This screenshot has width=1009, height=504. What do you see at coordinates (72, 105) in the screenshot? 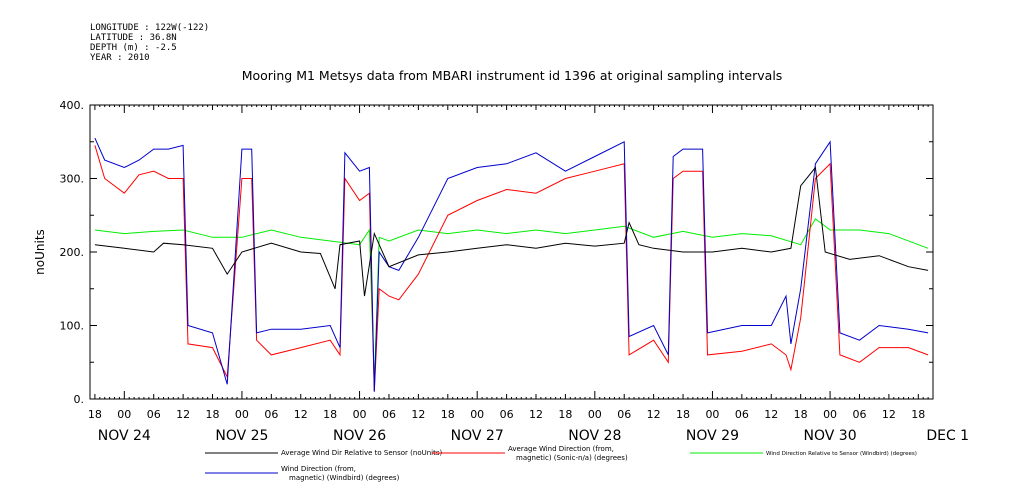
I see `y-tick-label: 400.` at bounding box center [72, 105].